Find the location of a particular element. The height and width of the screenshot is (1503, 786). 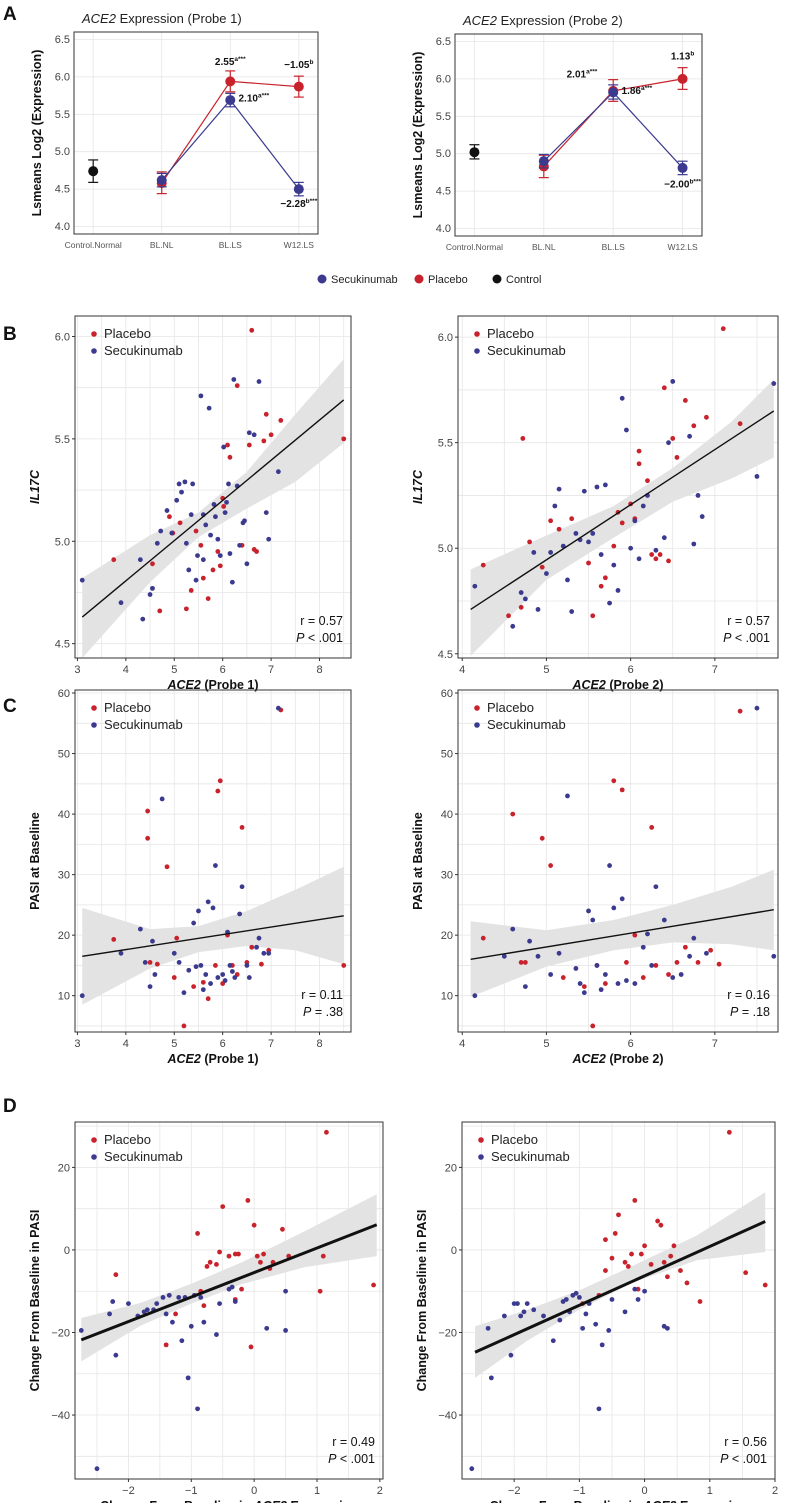

x-axis-label: ACE2 (Probe 1) is located at coordinates (213, 685).